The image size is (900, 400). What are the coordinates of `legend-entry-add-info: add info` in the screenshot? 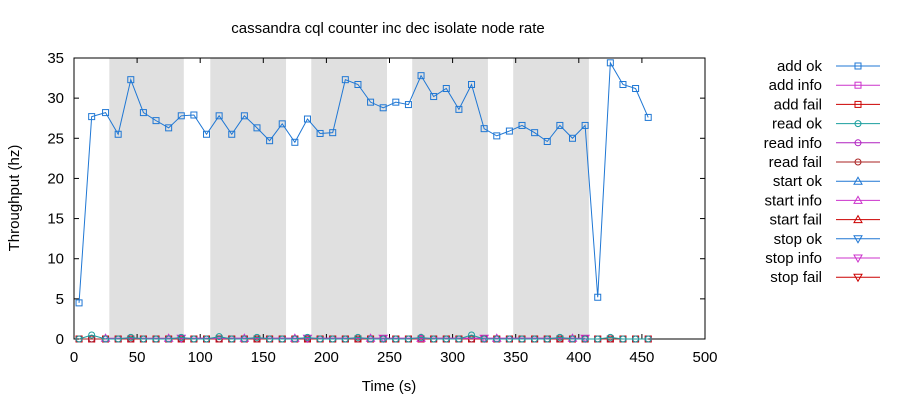 It's located at (824, 85).